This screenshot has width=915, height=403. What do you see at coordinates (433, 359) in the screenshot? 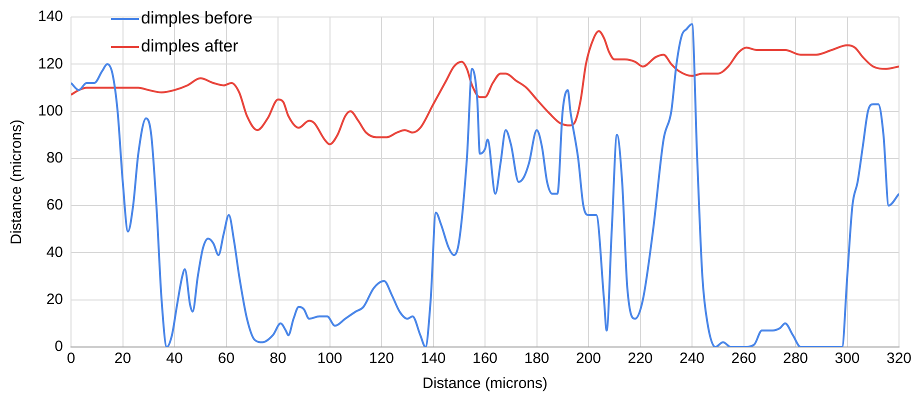
I see `x-tick-label: 140` at bounding box center [433, 359].